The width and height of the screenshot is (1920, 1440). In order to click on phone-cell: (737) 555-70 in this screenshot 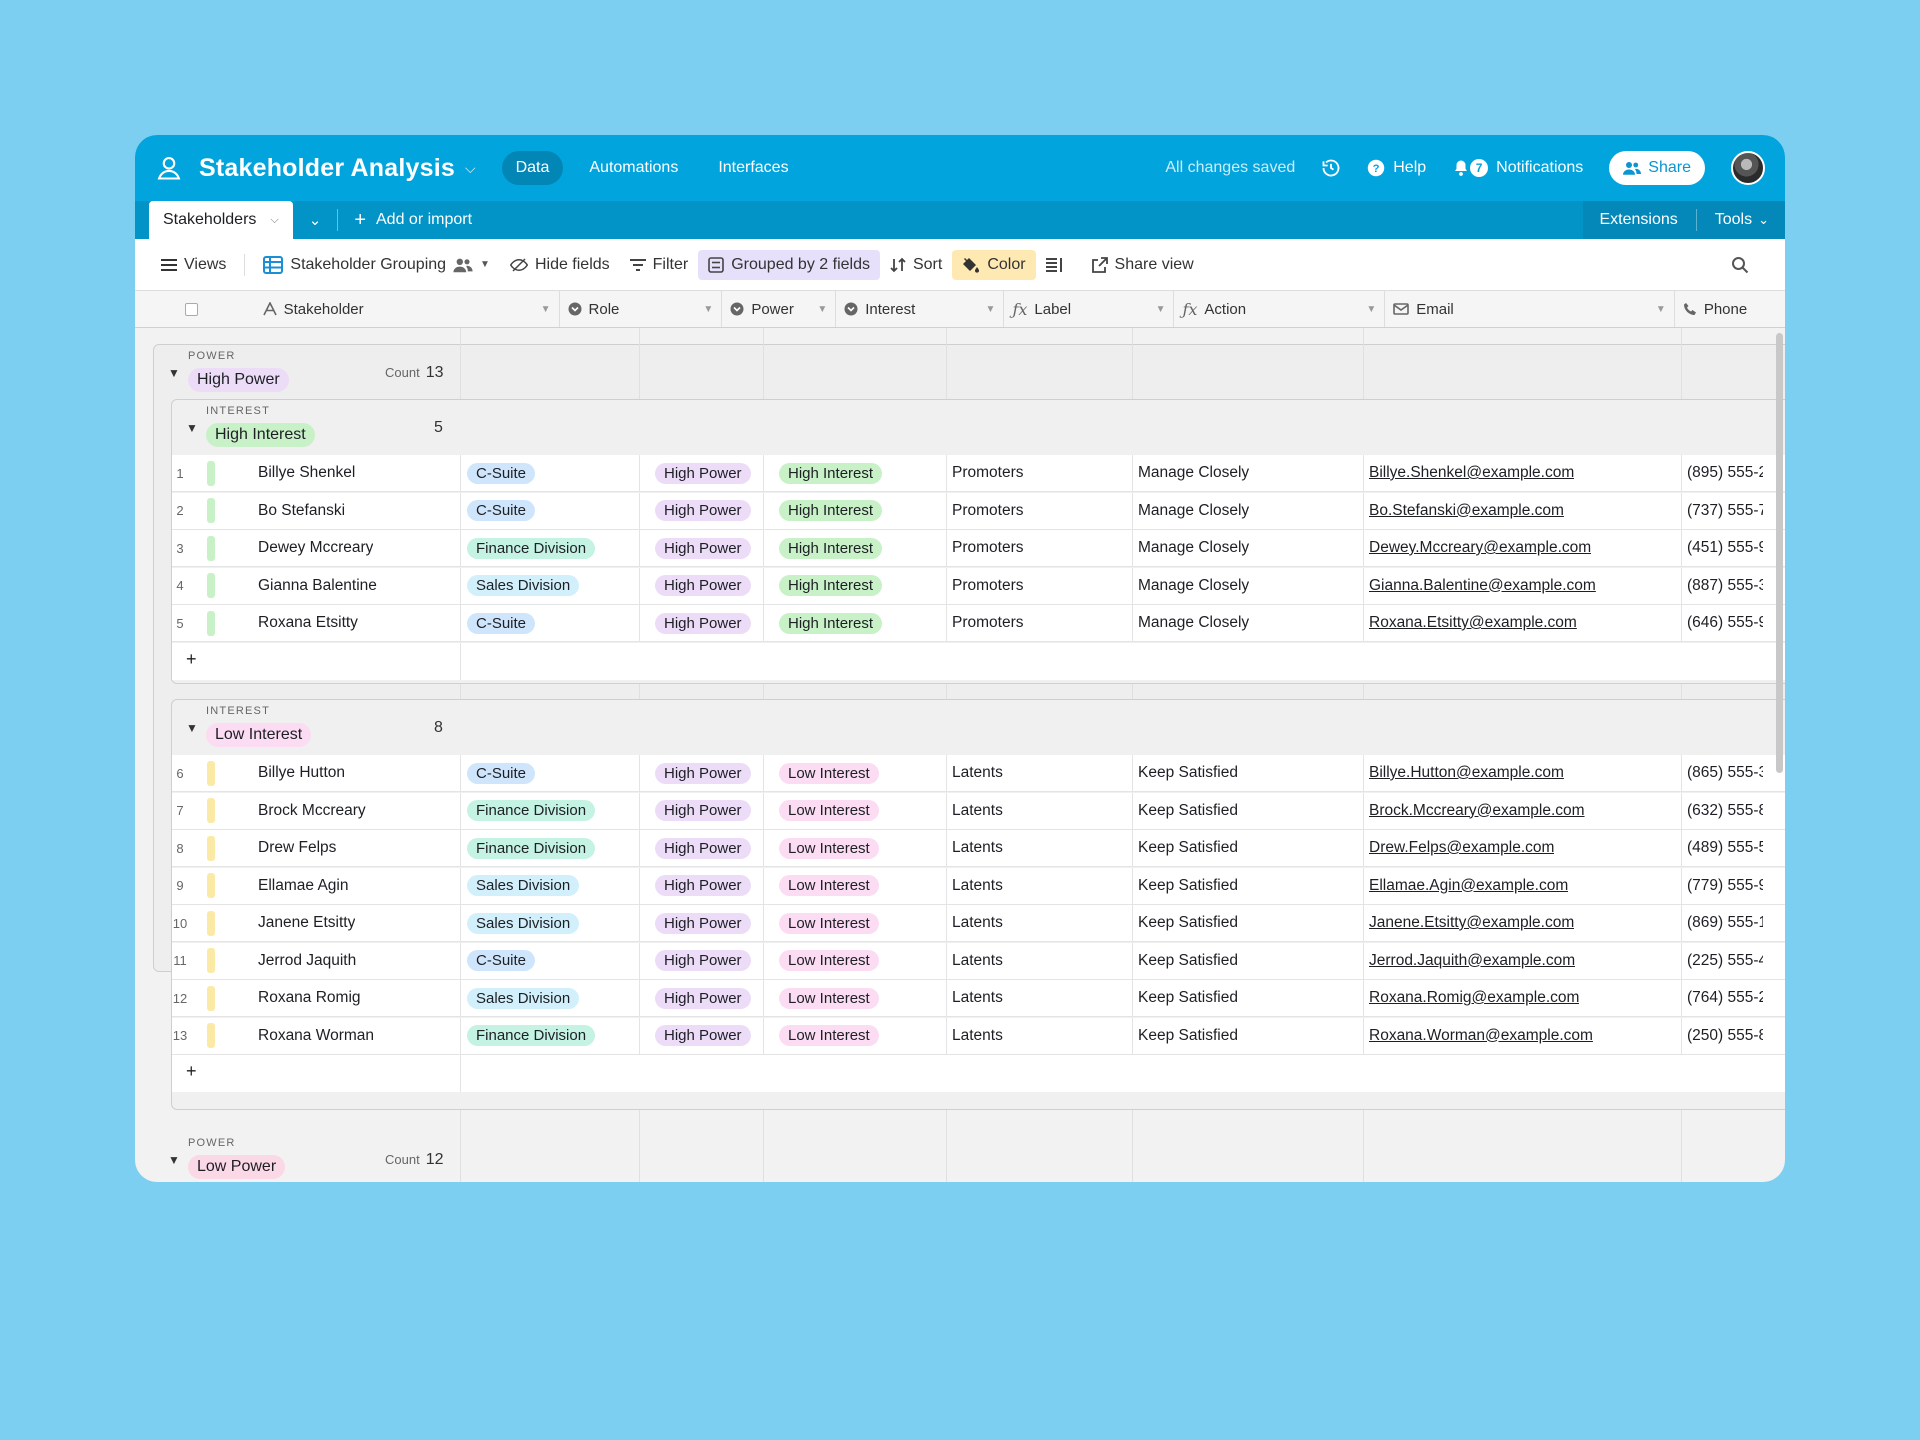, I will do `click(1725, 510)`.